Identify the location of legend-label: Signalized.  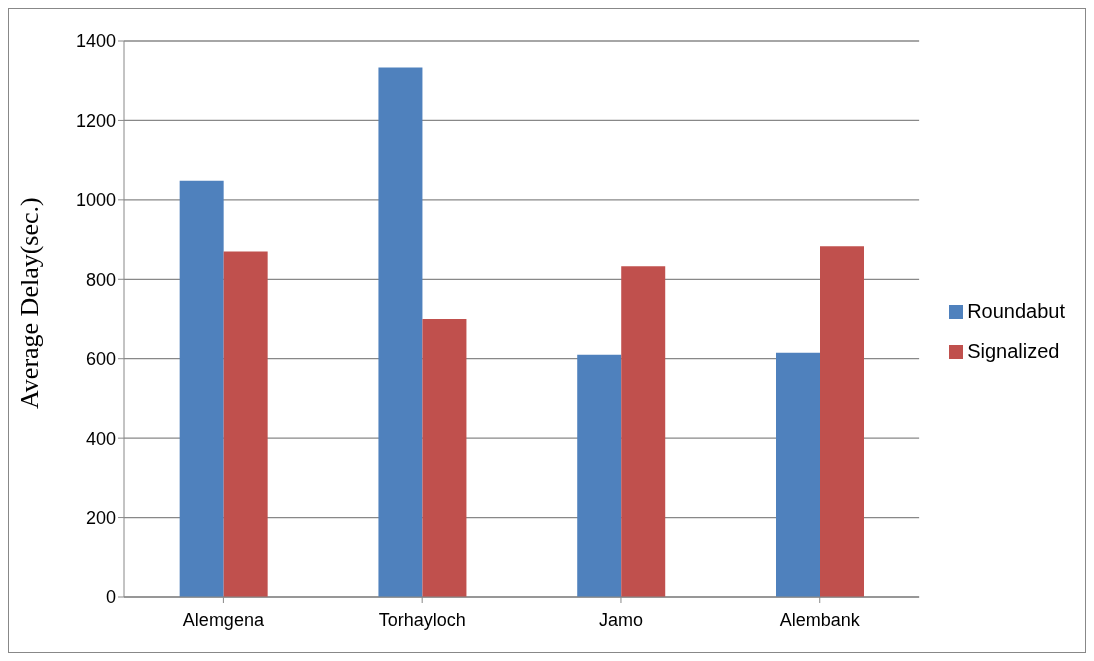
(1013, 350).